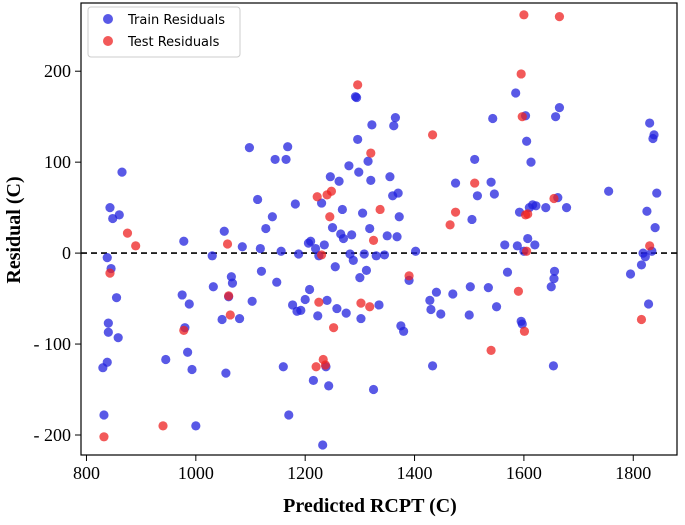 The image size is (685, 525). Describe the element at coordinates (305, 473) in the screenshot. I see `x-tick-label: 1200` at that location.